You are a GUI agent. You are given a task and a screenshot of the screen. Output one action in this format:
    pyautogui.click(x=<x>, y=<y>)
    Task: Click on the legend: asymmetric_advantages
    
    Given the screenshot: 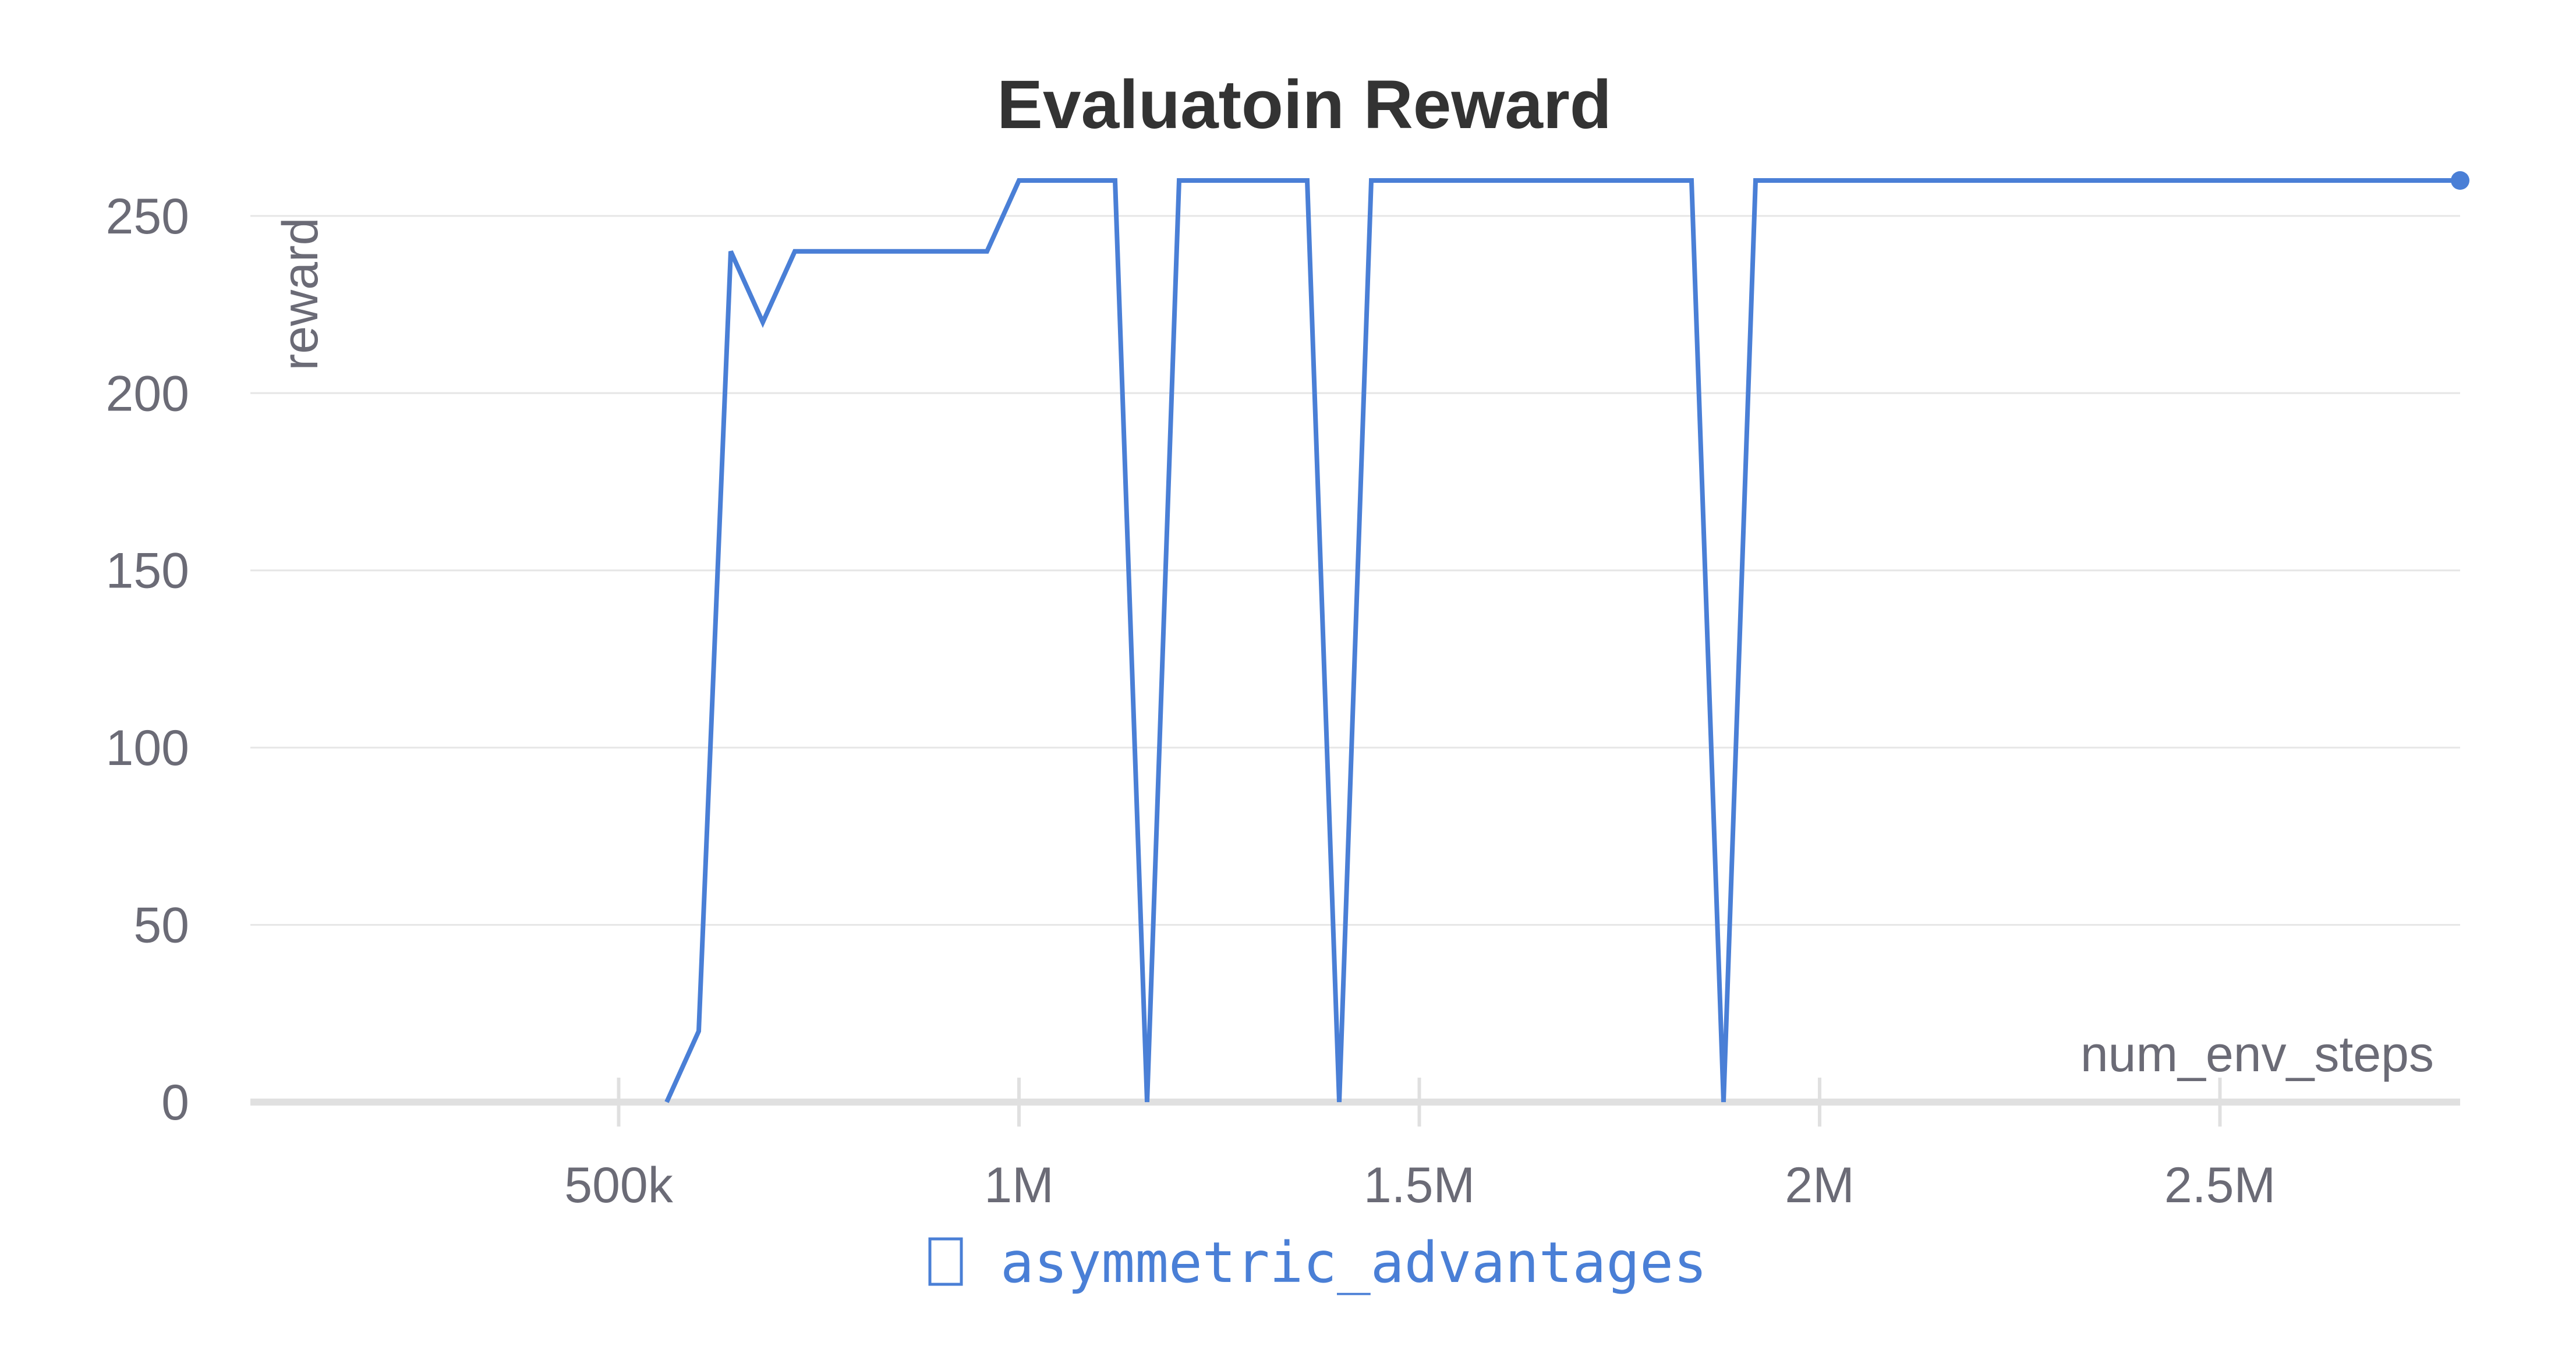 What is the action you would take?
    pyautogui.click(x=1317, y=1262)
    